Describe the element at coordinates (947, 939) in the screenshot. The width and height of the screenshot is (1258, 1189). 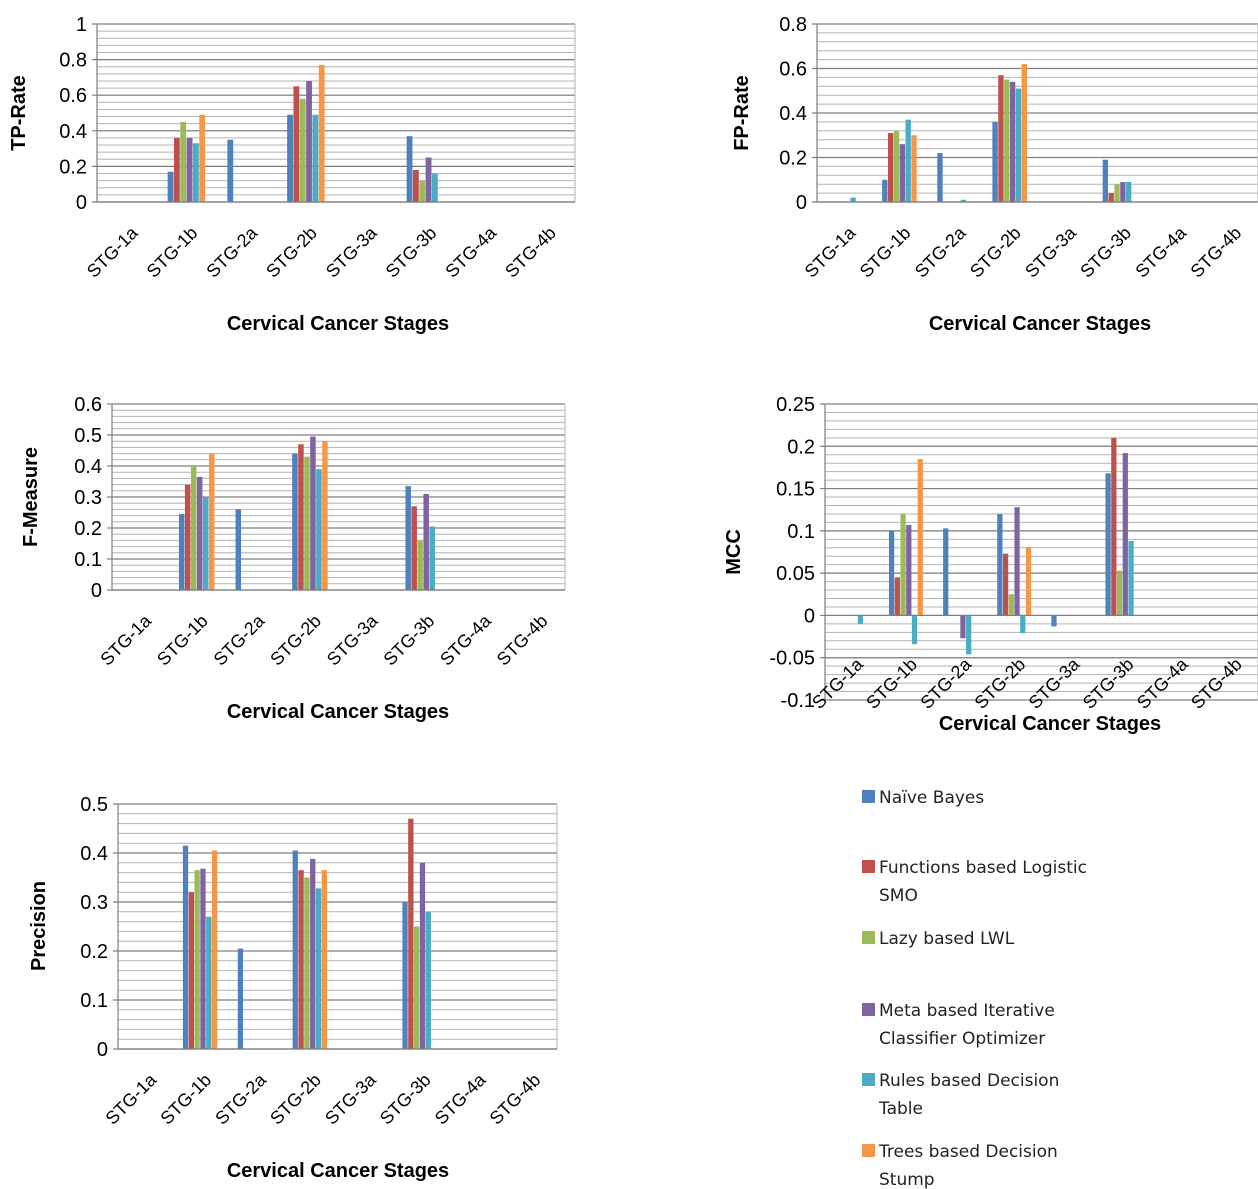
I see `legend-label: Lazy based LWL` at that location.